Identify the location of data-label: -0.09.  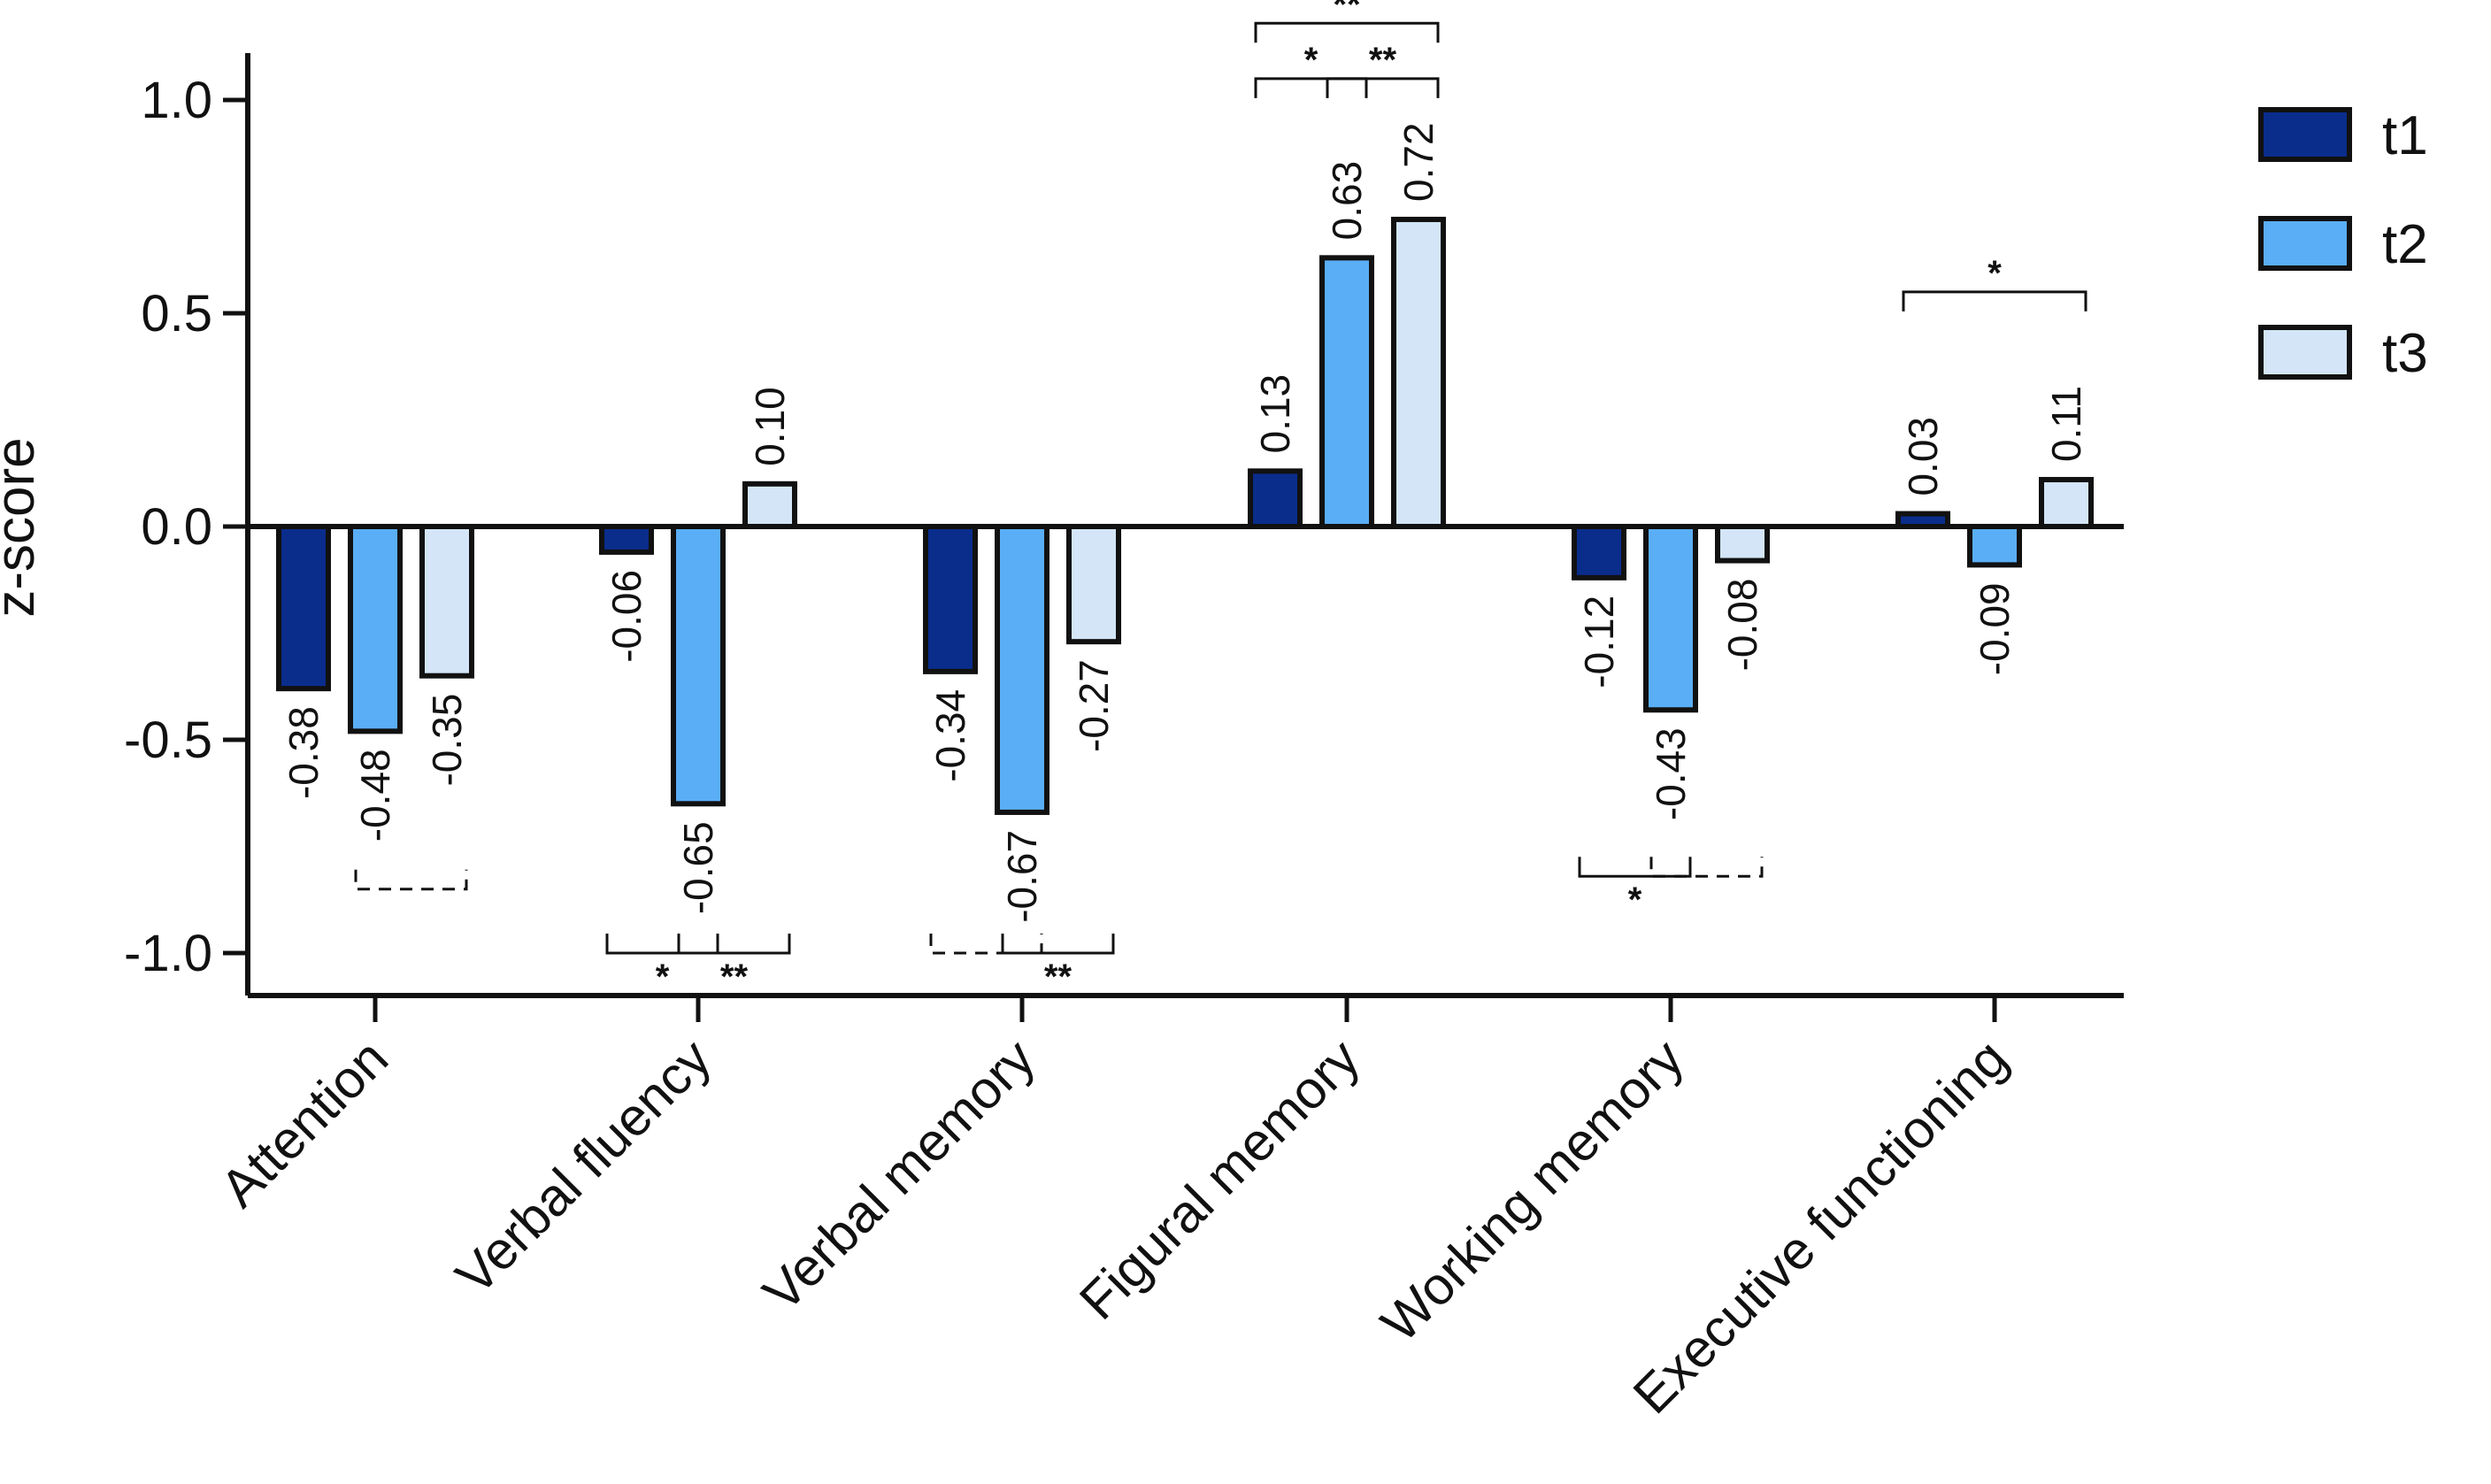
(1995, 628).